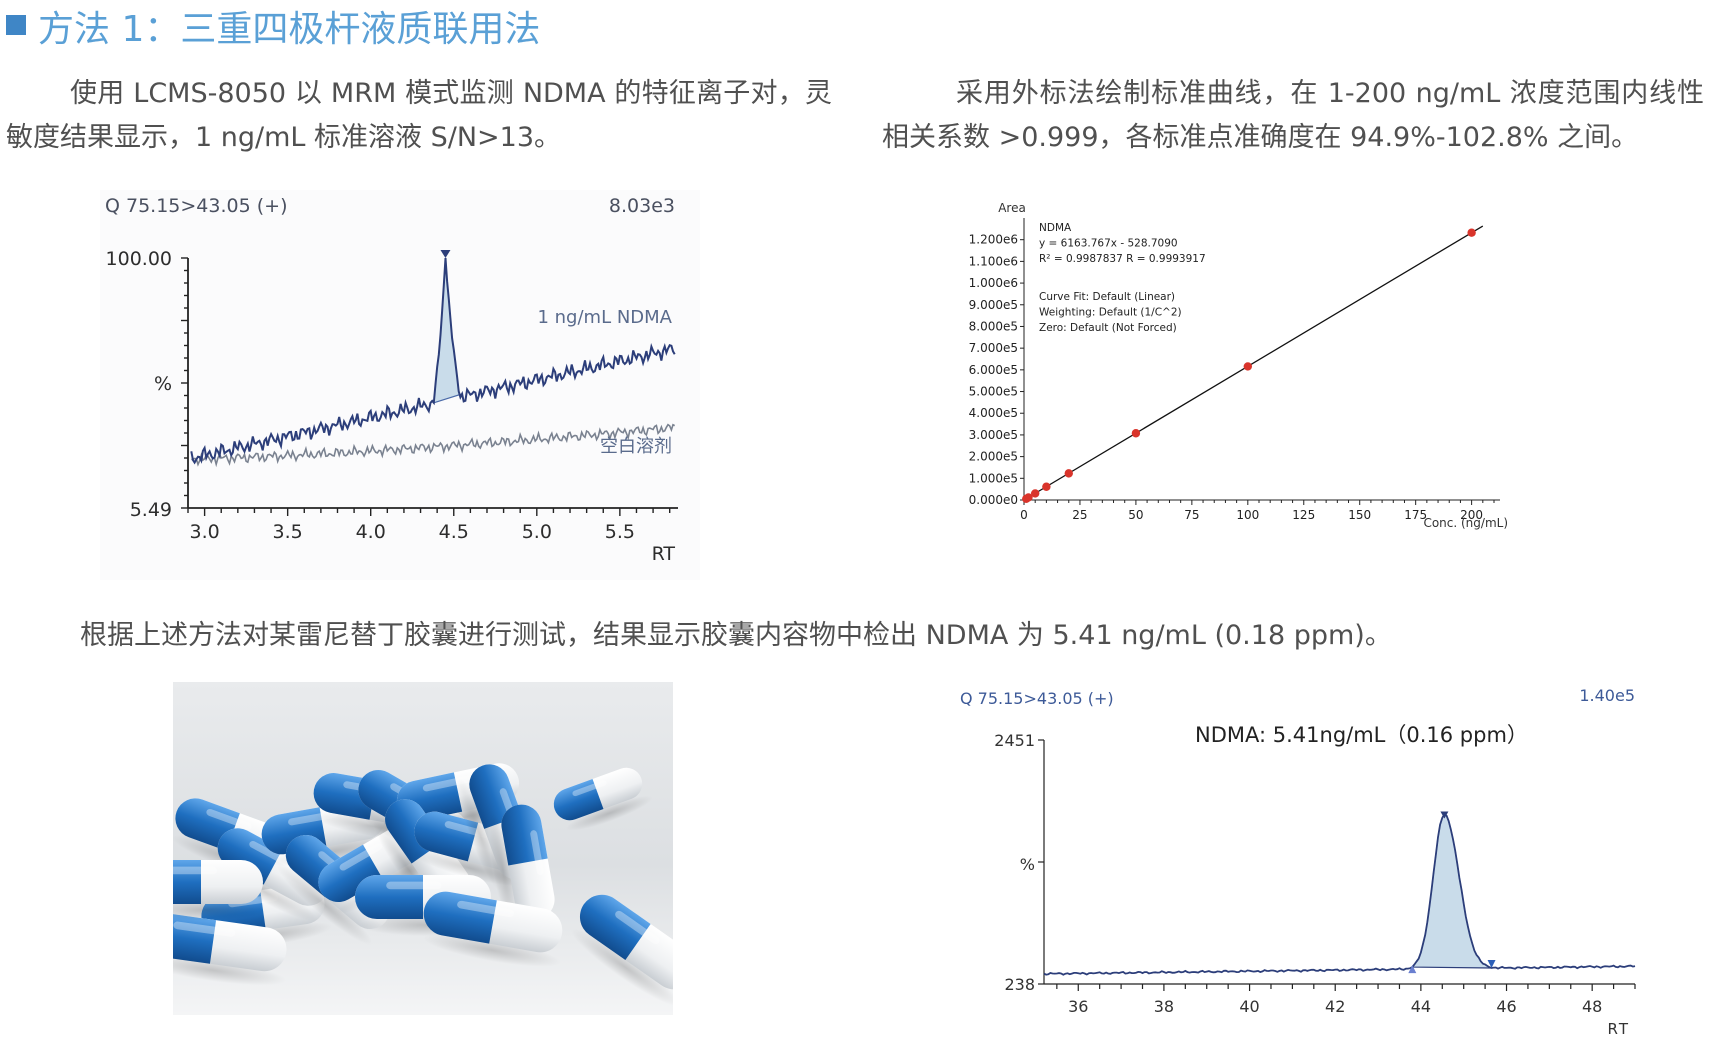 This screenshot has height=1042, width=1711. Describe the element at coordinates (1108, 328) in the screenshot. I see `chart2-annotation-line: Zero: Default (Not Forced)` at that location.